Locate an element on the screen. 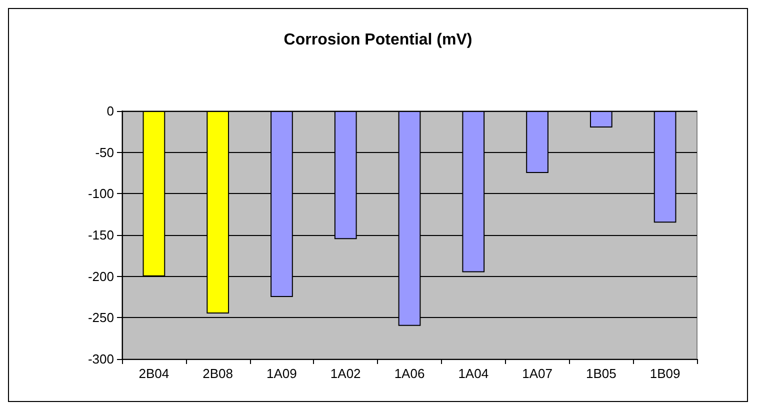 This screenshot has height=412, width=758. x-tick-label: 1A07 is located at coordinates (537, 373).